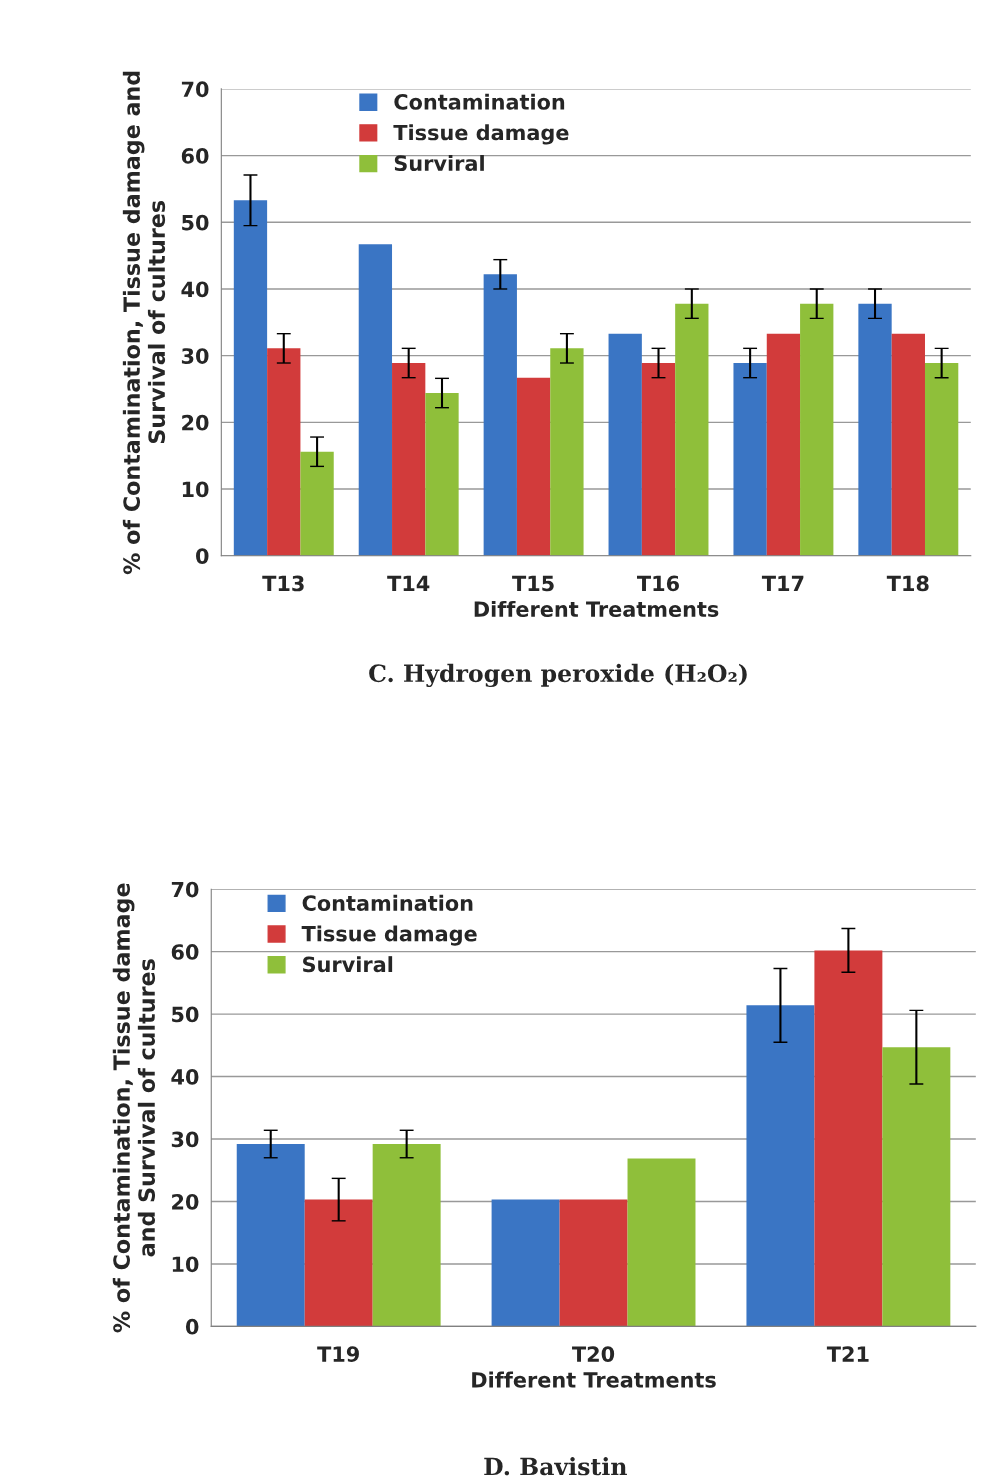  I want to click on text: D. Bavistin, so click(555, 1466).